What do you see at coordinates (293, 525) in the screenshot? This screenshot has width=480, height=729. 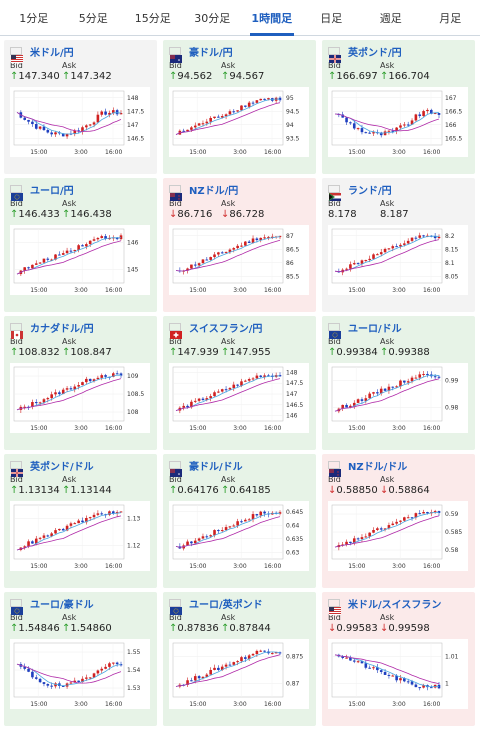 I see `y-tick-label: 0.64` at bounding box center [293, 525].